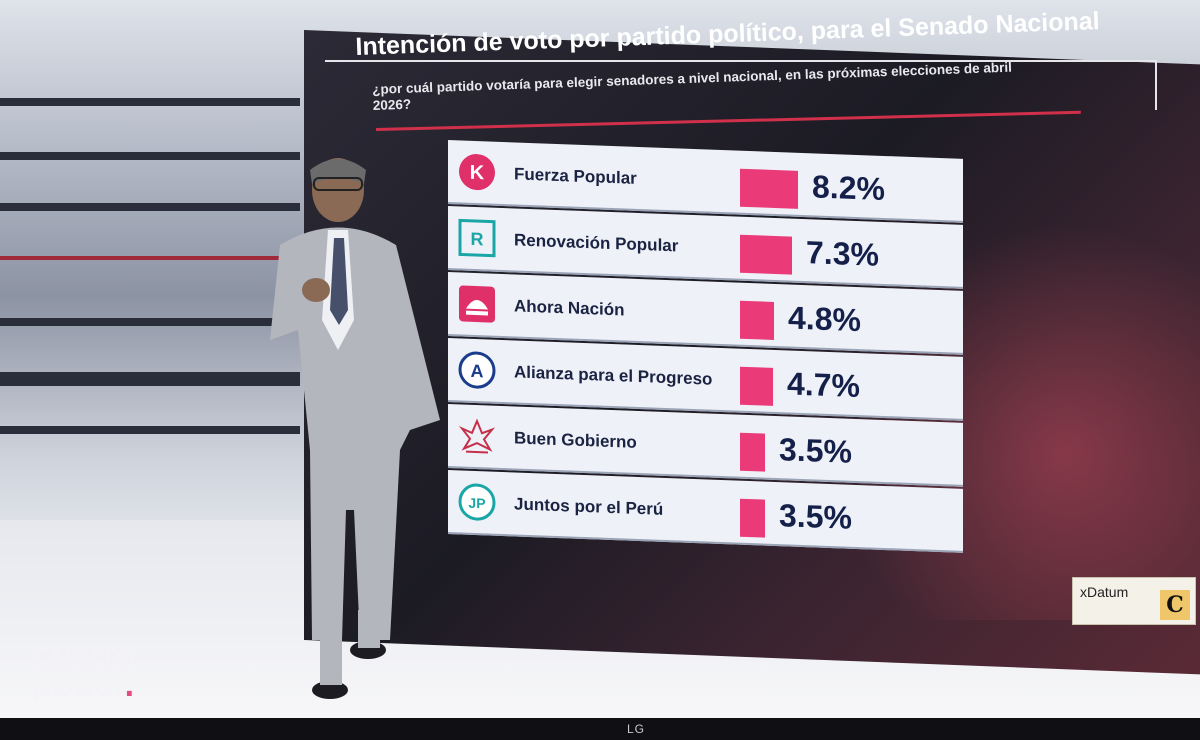  What do you see at coordinates (83, 685) in the screenshot?
I see `show-logo-line2: poder.` at bounding box center [83, 685].